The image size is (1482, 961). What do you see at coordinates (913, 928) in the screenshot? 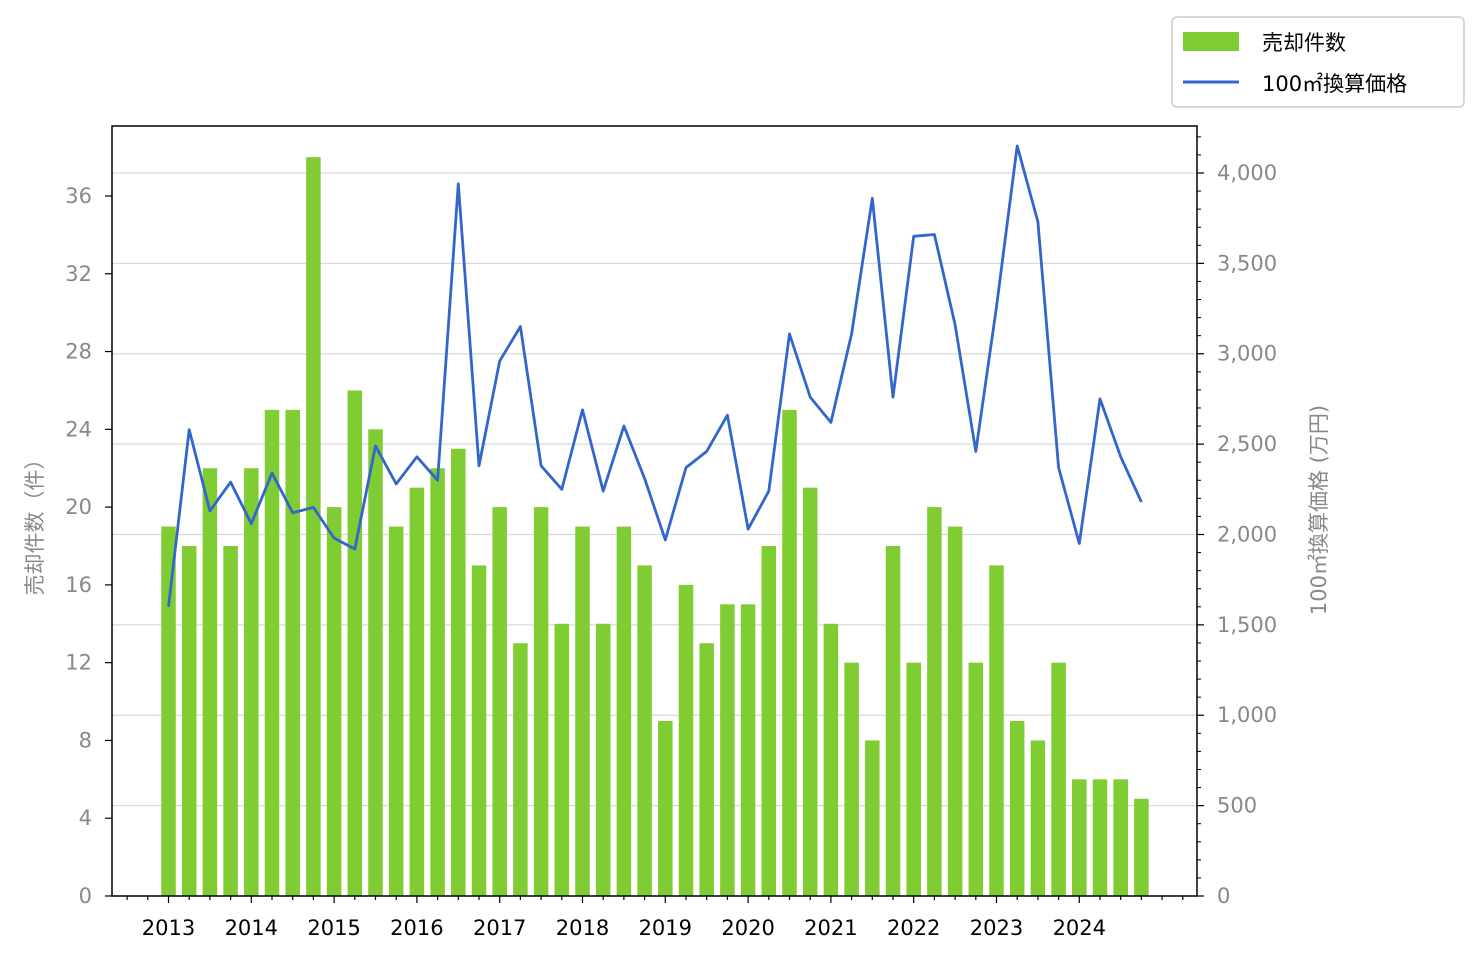
I see `x-tick-label: 2022` at bounding box center [913, 928].